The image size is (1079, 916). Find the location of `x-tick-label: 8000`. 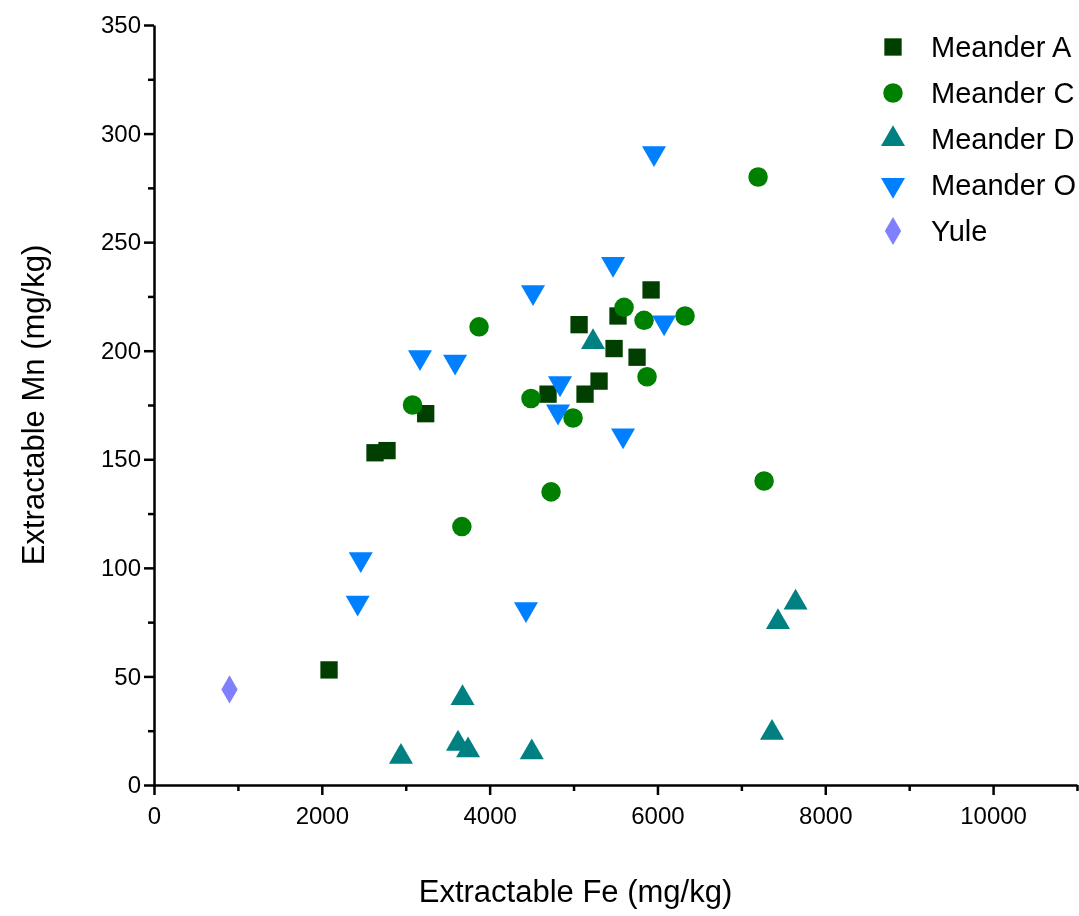

x-tick-label: 8000 is located at coordinates (826, 816).